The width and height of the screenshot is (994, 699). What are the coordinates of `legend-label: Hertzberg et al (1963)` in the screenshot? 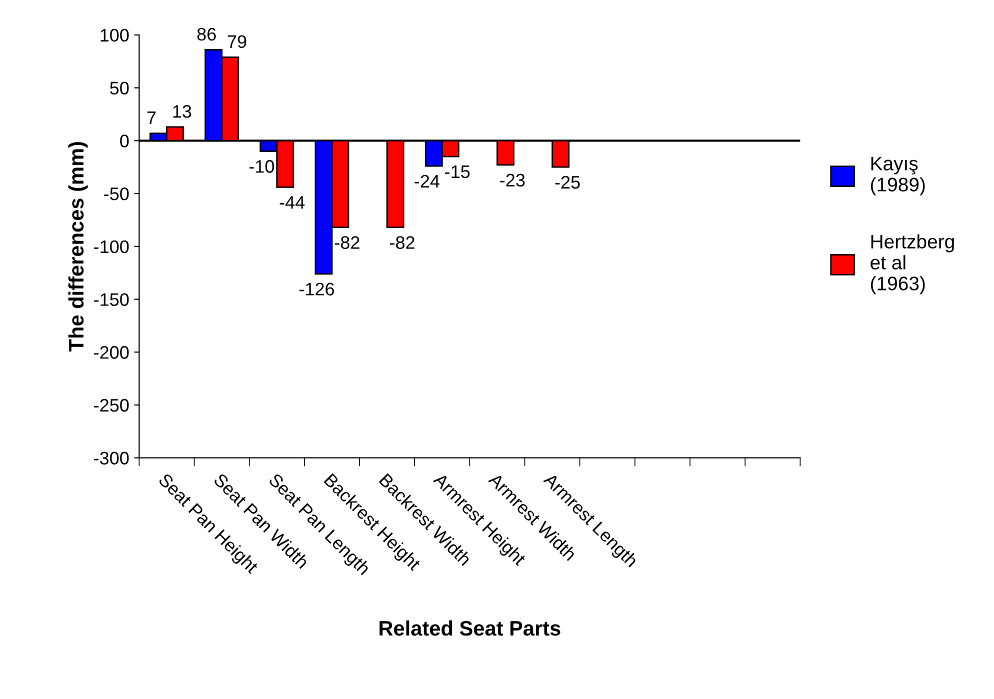 It's located at (912, 264).